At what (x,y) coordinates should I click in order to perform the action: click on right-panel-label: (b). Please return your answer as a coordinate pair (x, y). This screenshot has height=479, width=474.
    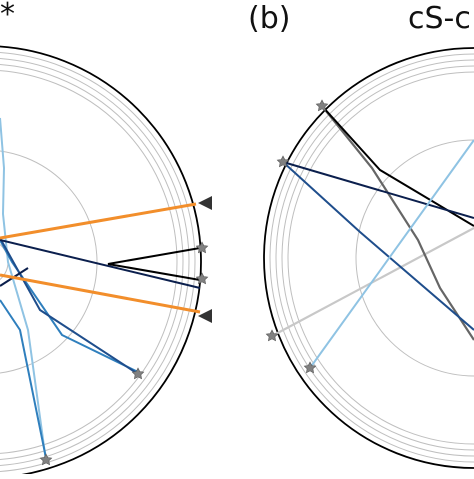
    Looking at the image, I should click on (269, 18).